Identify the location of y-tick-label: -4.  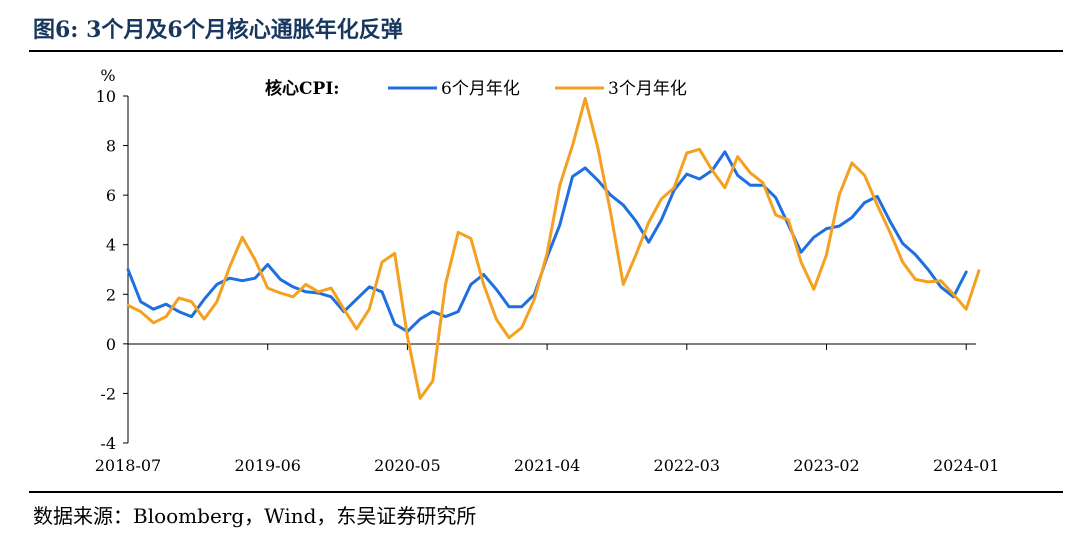
(108, 443).